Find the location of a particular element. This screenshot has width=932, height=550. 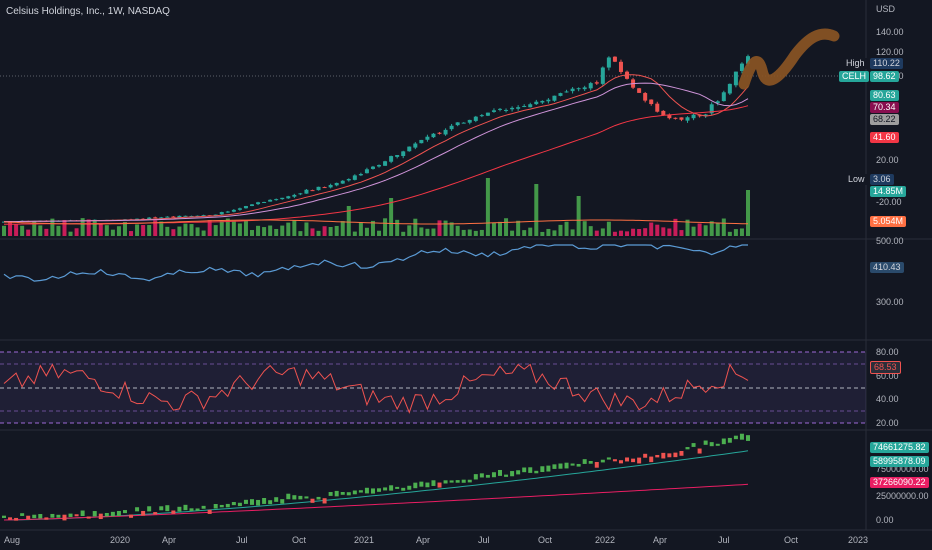

panel2-tick-label: 500.00 is located at coordinates (890, 241).